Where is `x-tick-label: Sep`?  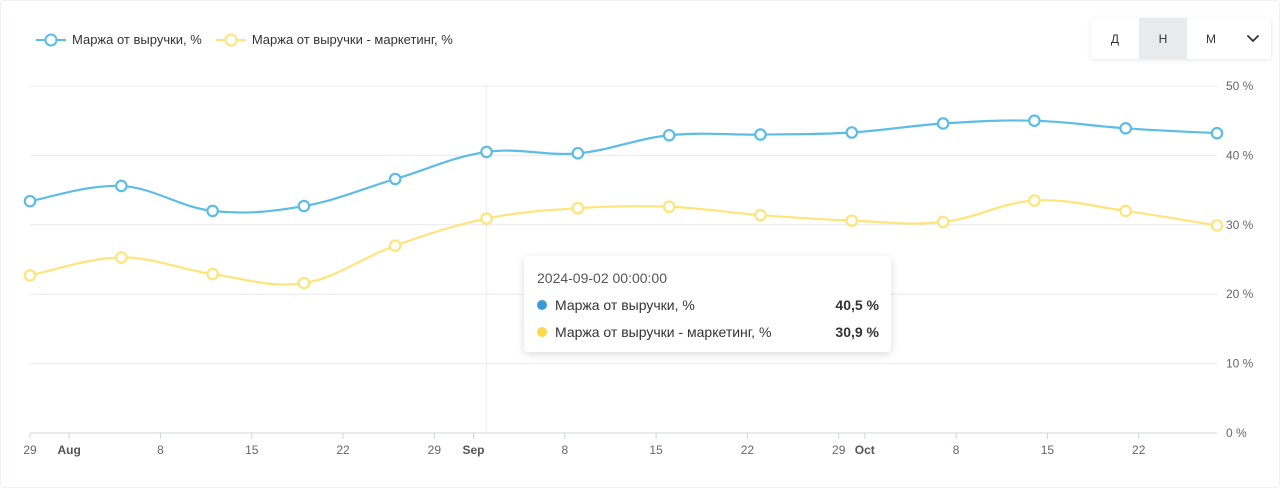
x-tick-label: Sep is located at coordinates (473, 450).